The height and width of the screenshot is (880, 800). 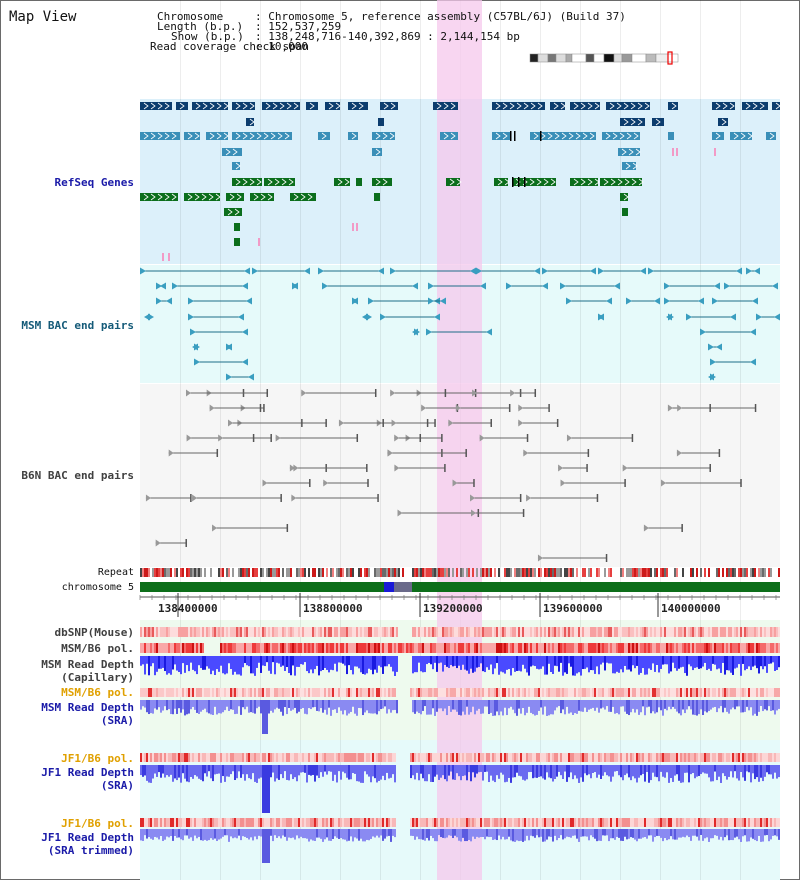 What do you see at coordinates (358, 106) in the screenshot?
I see `gene-block` at bounding box center [358, 106].